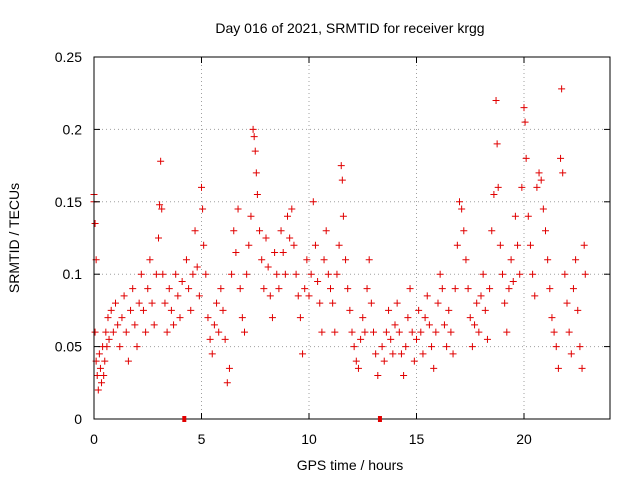 The width and height of the screenshot is (640, 480). I want to click on x-axis-label: GPS time / hours, so click(350, 465).